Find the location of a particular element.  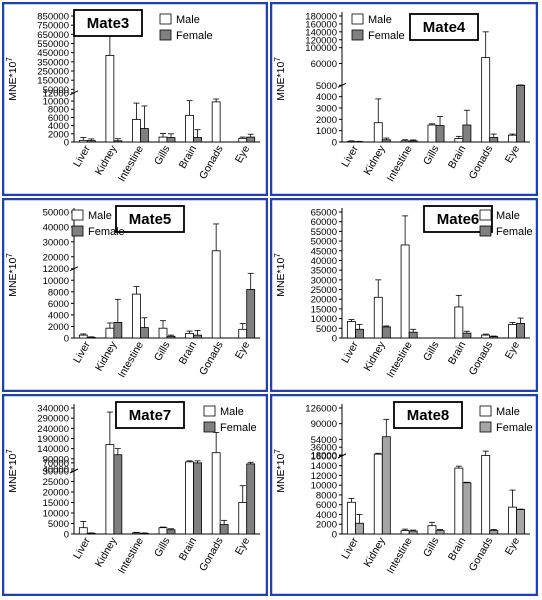

y-tick-label: 120000 is located at coordinates (321, 40).